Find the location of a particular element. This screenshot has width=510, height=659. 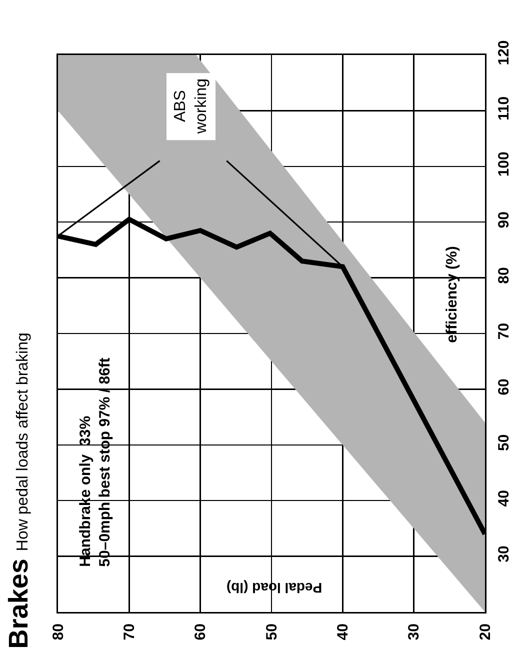

x-tick-label: 20 is located at coordinates (485, 632).